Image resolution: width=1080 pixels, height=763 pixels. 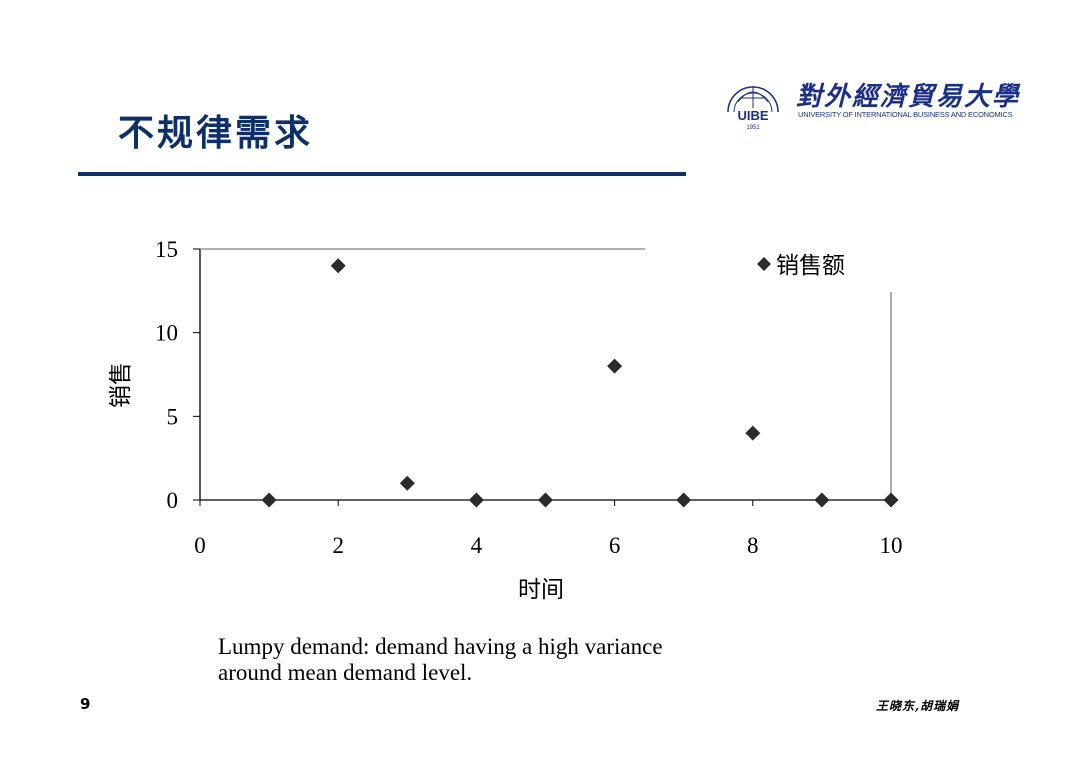 I want to click on legend-label: 销售额, so click(x=810, y=266).